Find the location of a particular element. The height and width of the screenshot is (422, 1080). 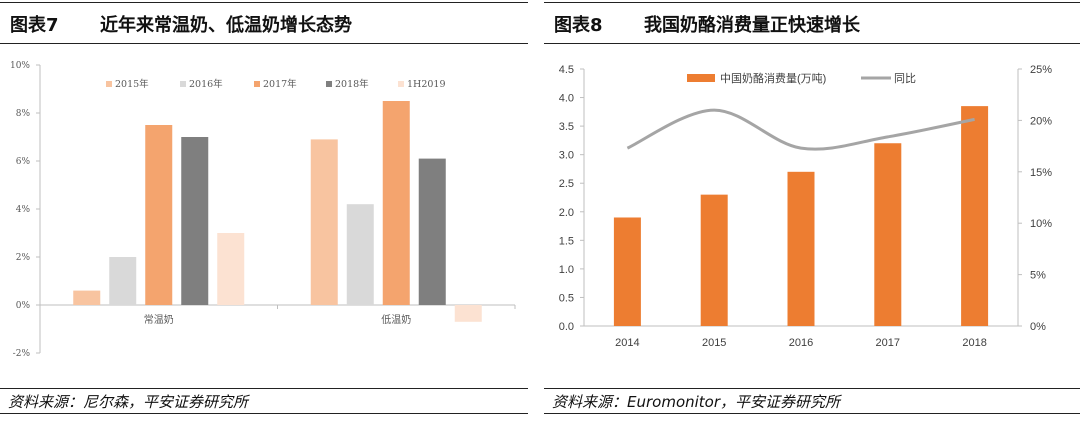

right-header: 图表8 我国奶酪消费量正快速增长 is located at coordinates (812, 23).